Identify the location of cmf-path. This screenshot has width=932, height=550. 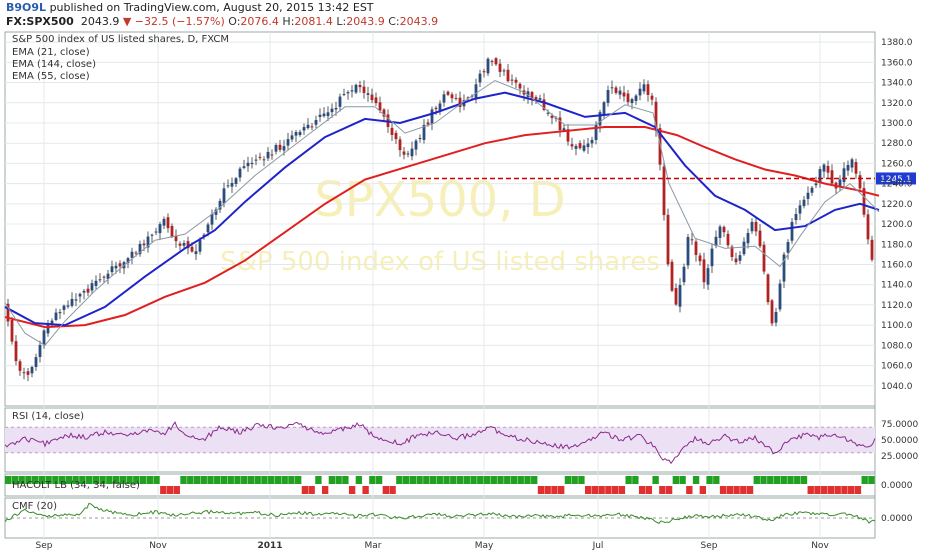
(440, 513).